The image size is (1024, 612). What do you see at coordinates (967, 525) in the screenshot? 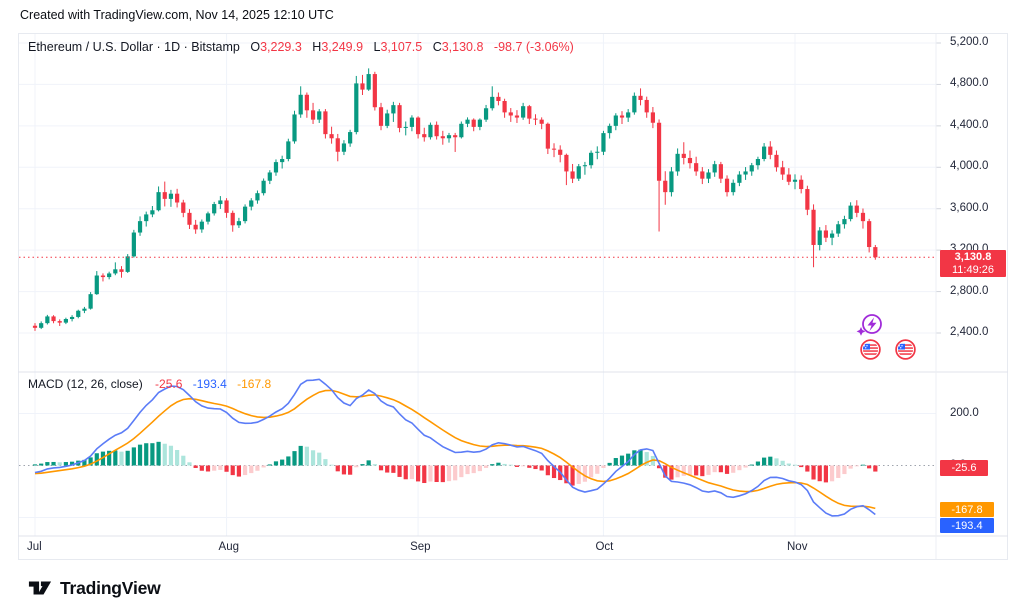
I see `macd-line-badge: -193.4` at bounding box center [967, 525].